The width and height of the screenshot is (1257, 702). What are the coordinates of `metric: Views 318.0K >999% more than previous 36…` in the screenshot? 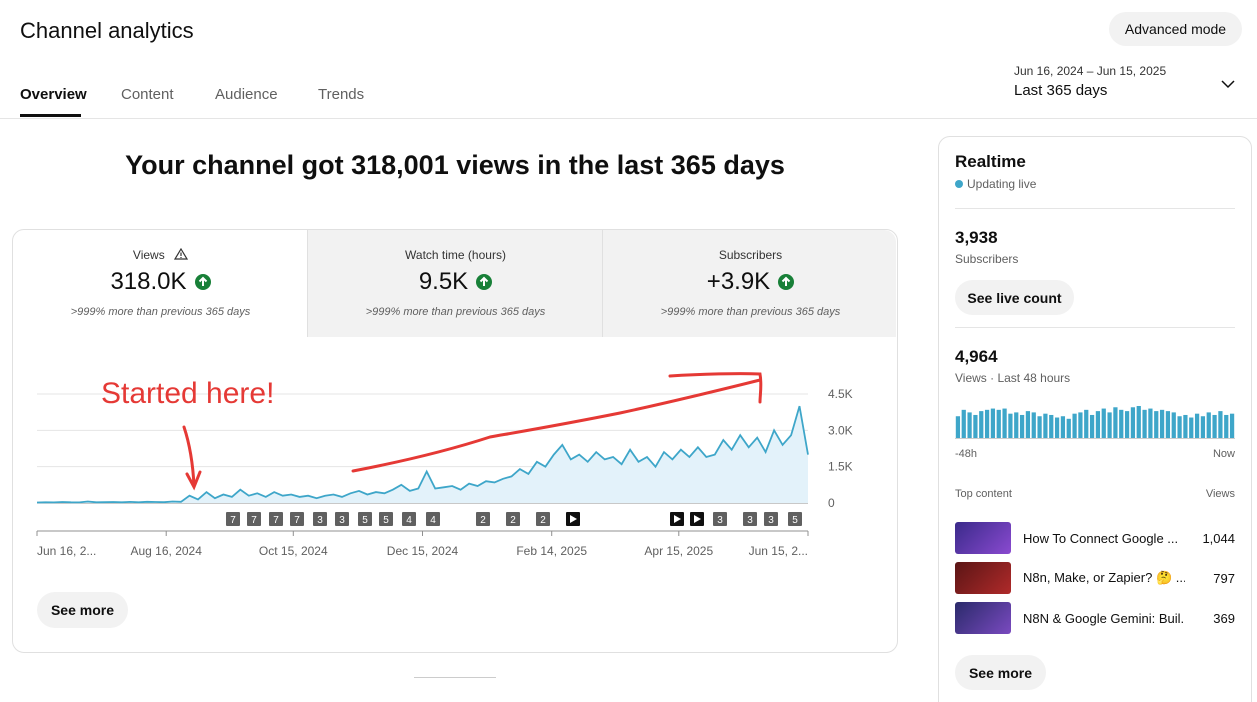 It's located at (160, 283).